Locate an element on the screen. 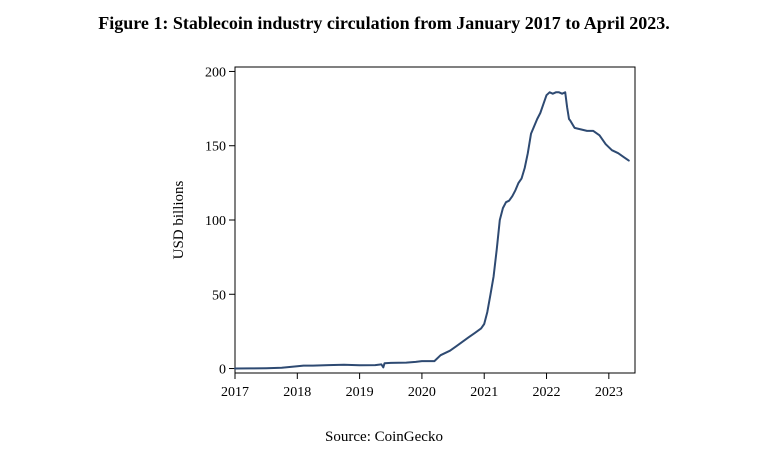  y-tick-label: 50 is located at coordinates (219, 295).